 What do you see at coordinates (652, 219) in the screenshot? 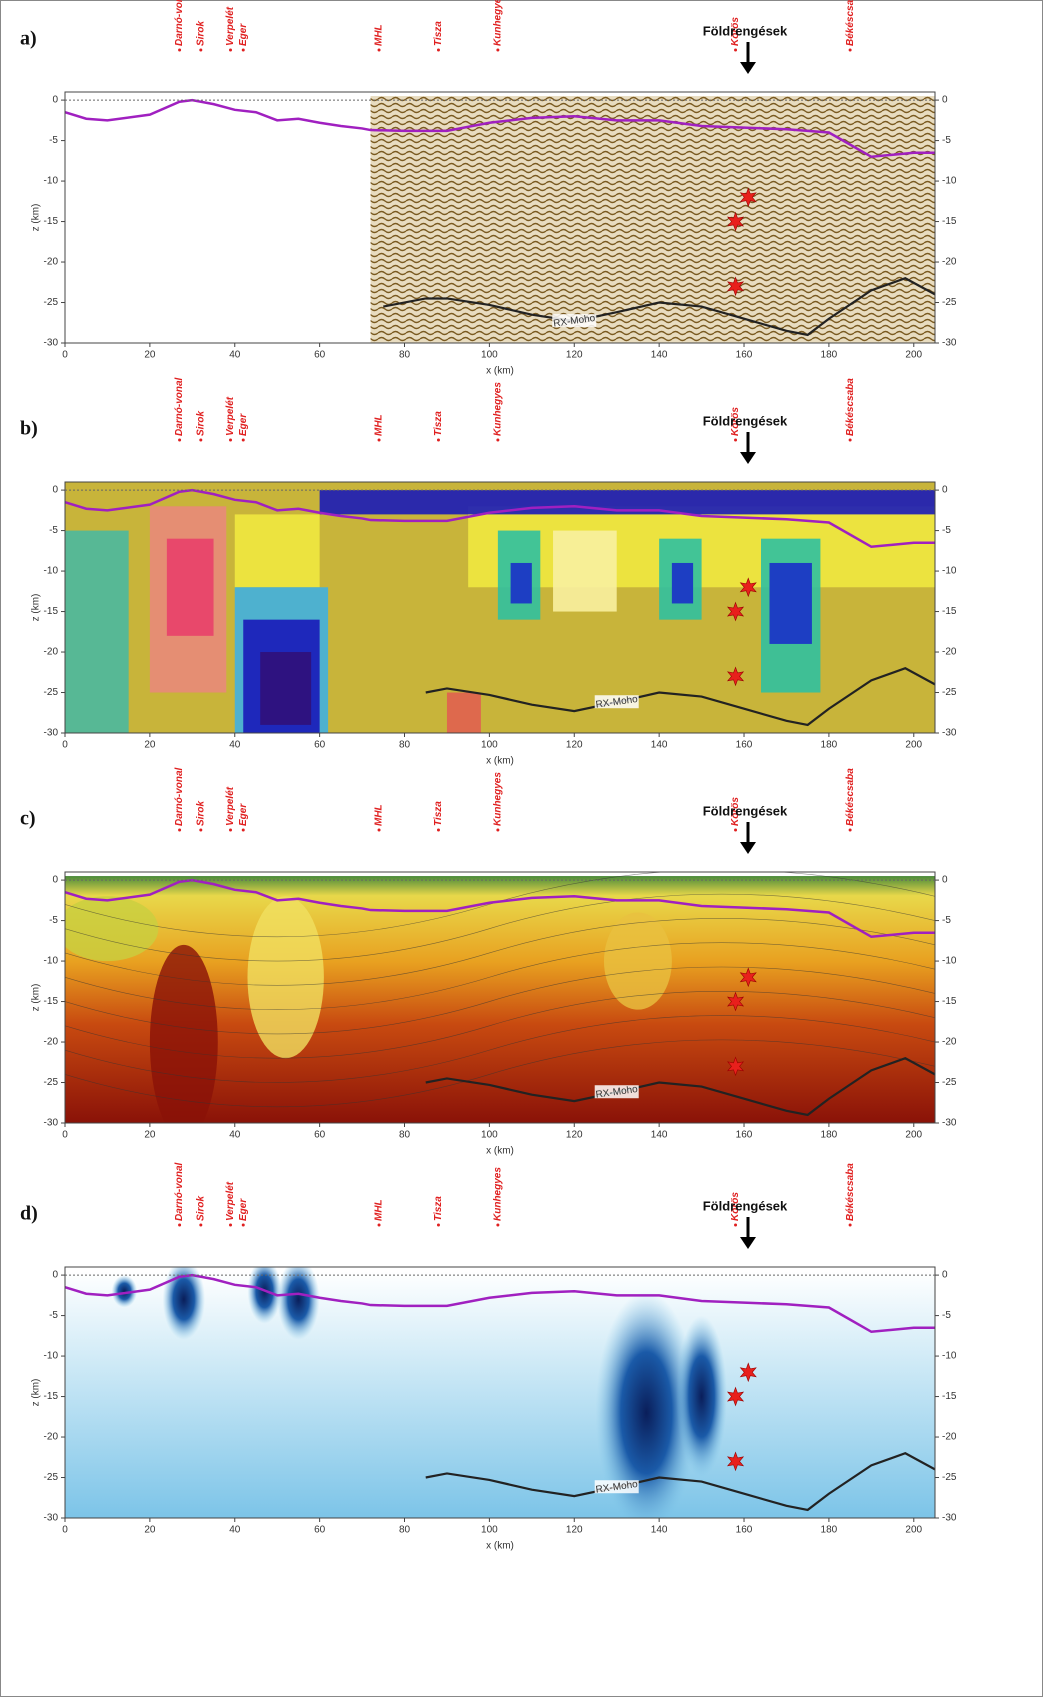
I see `seismic-image` at bounding box center [652, 219].